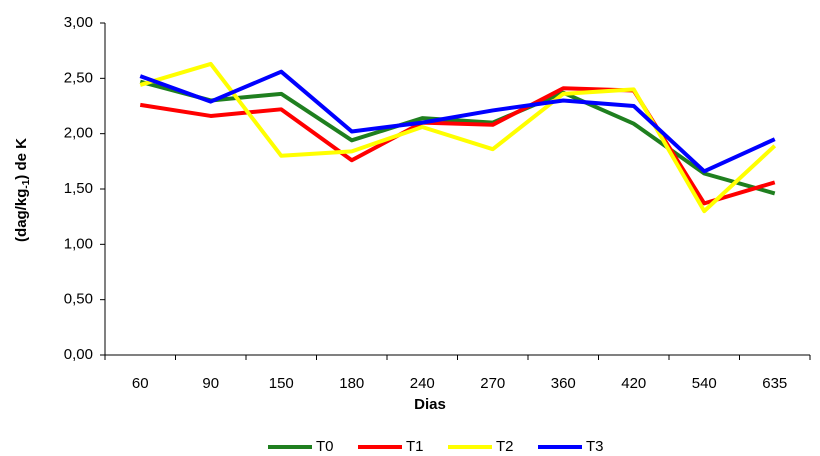 The width and height of the screenshot is (820, 456). Describe the element at coordinates (210, 383) in the screenshot. I see `x-tick-label: 90` at that location.